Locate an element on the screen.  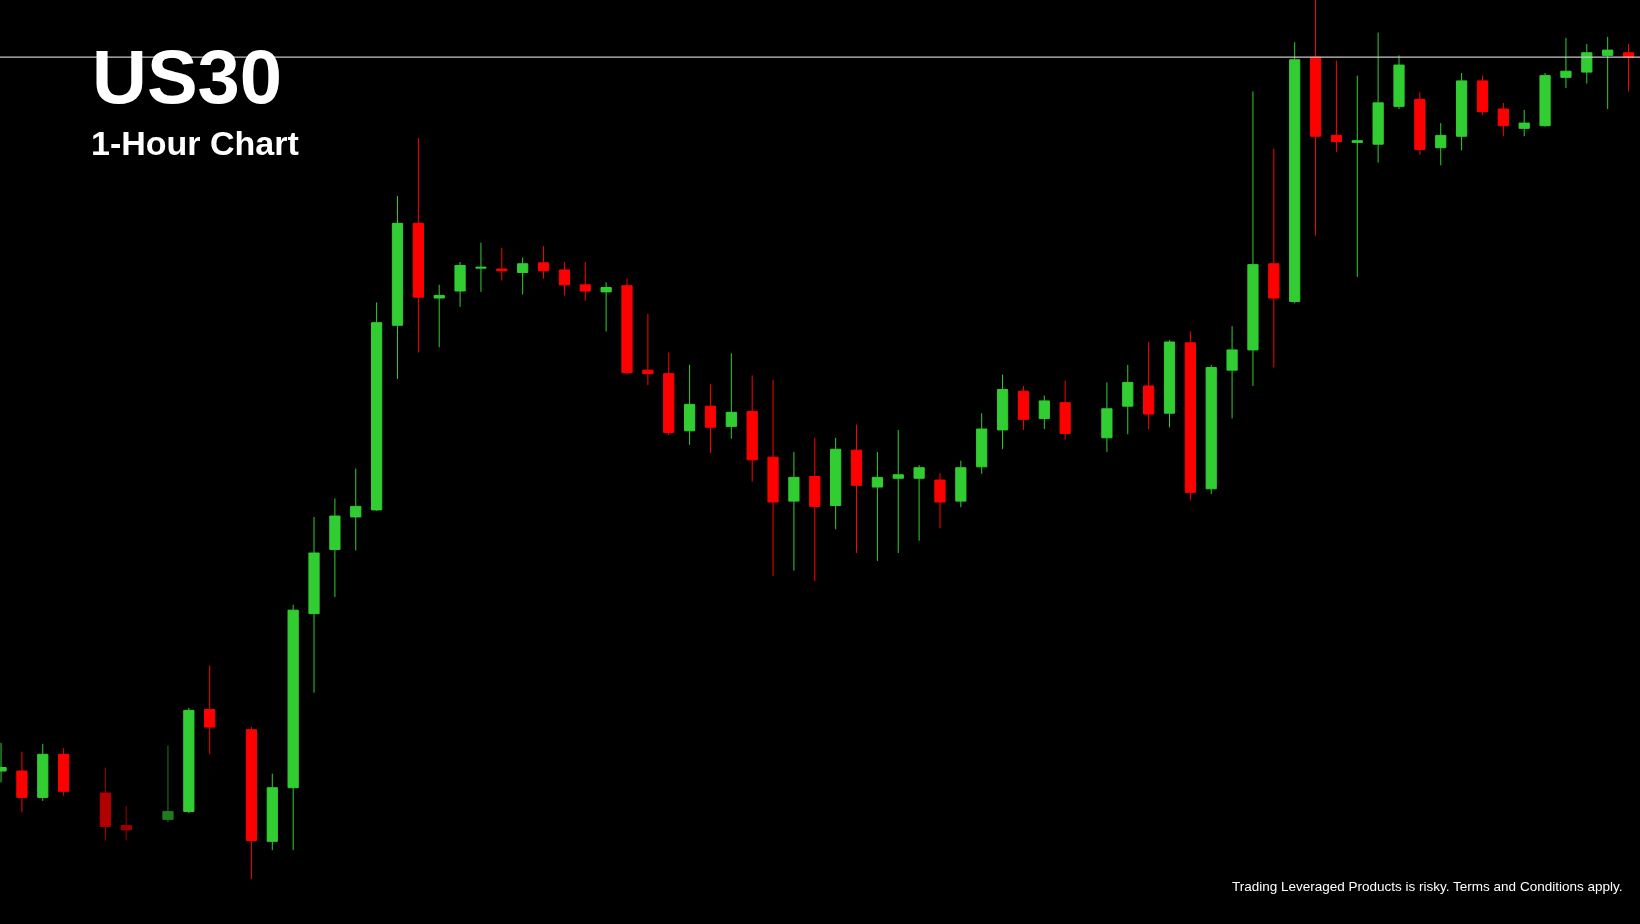
annotation: Trading Leveraged Products is risky. Terms and Conditions apply. is located at coordinates (1427, 886).